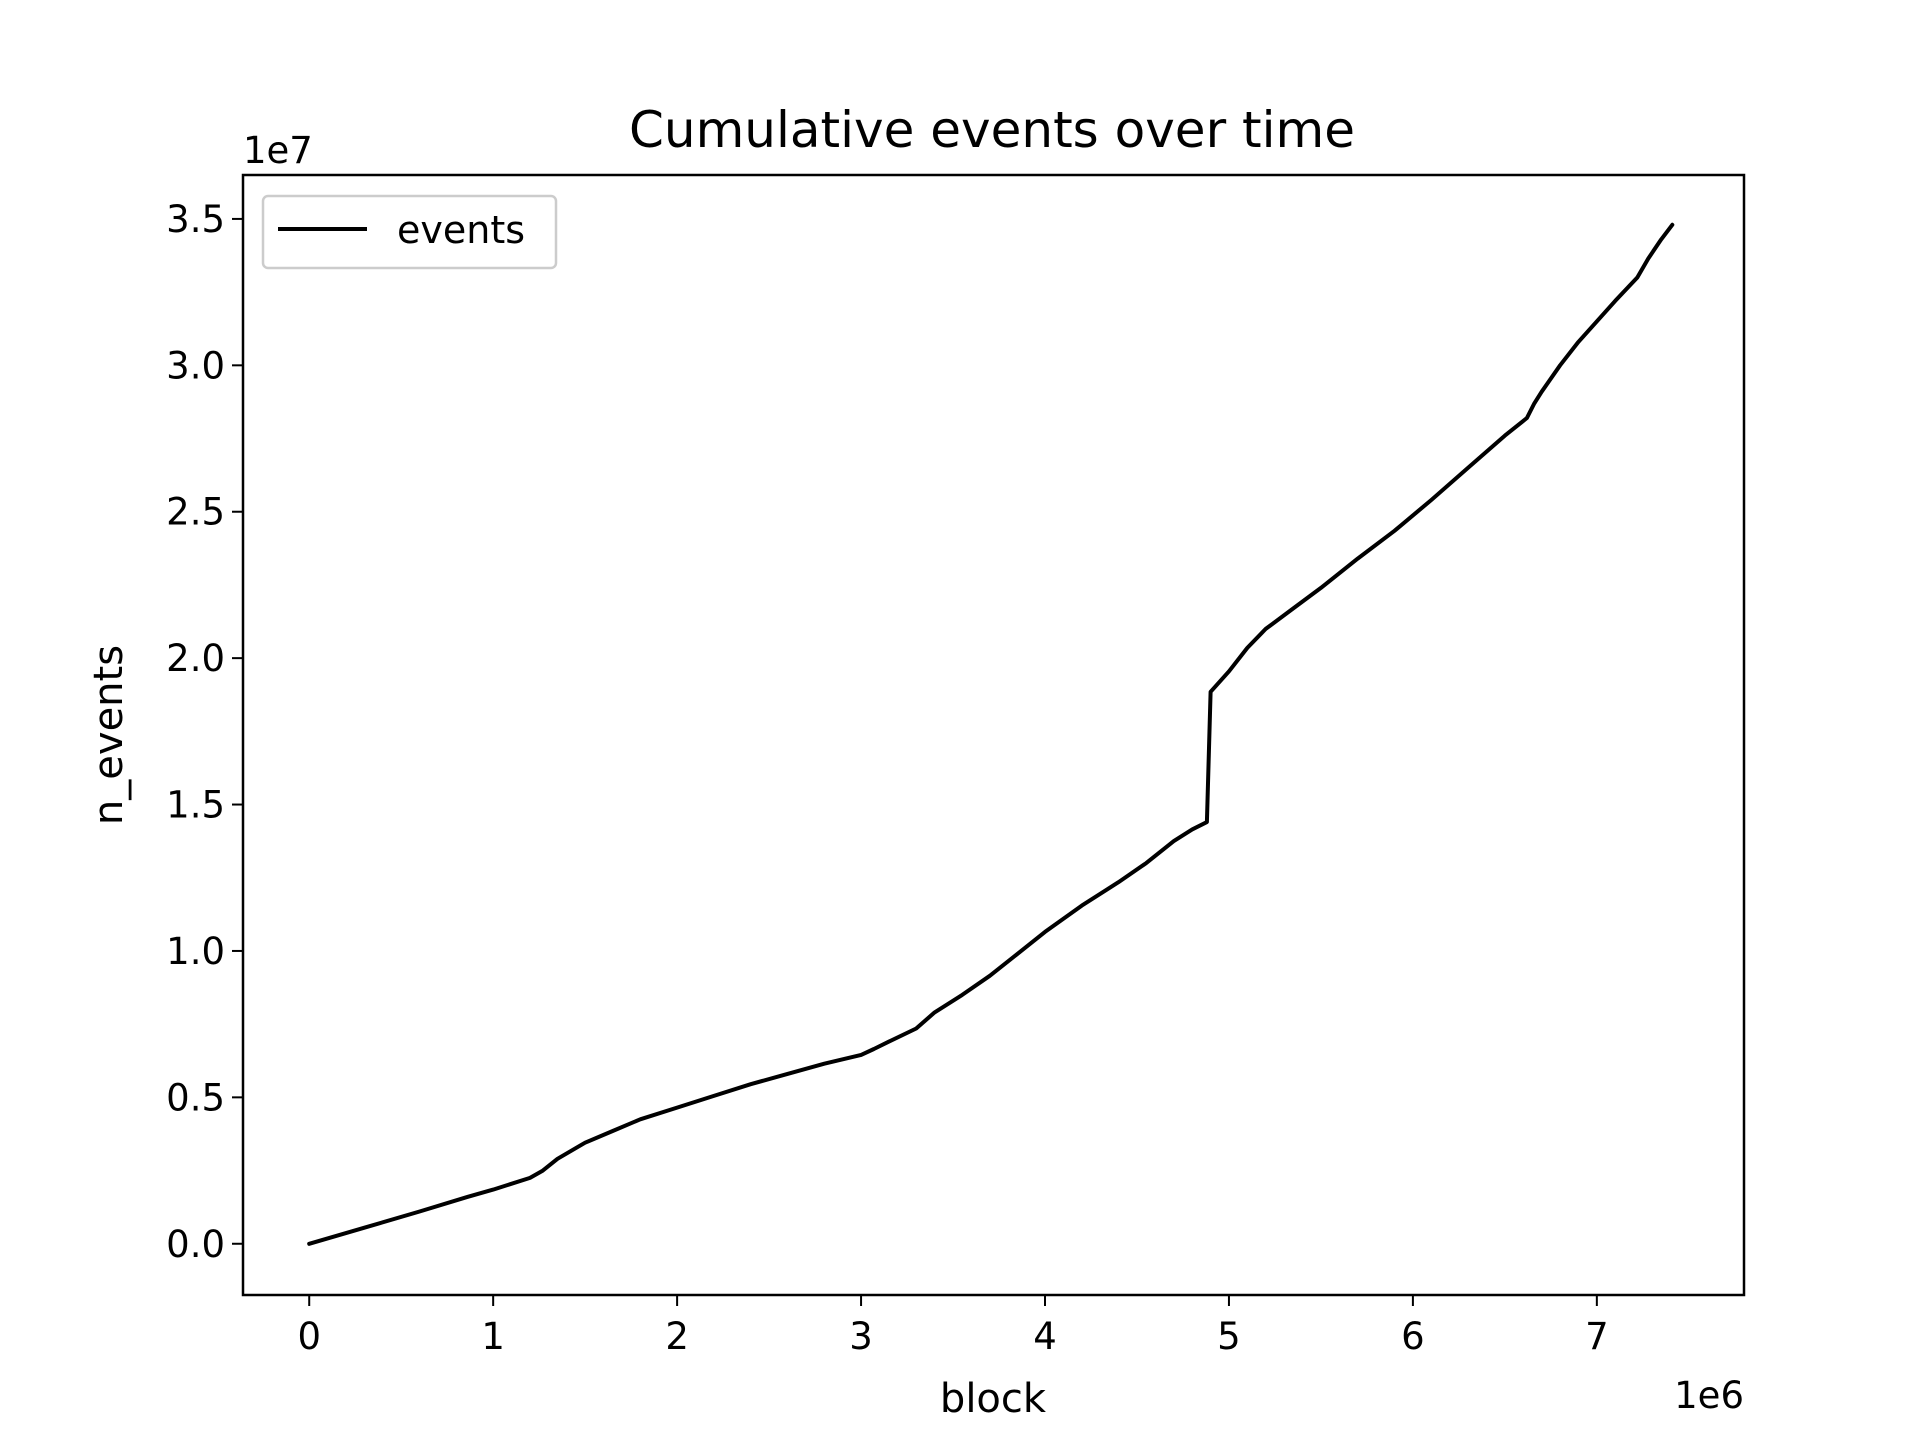 The height and width of the screenshot is (1440, 1920). I want to click on y-tick-label: 1.5, so click(195, 805).